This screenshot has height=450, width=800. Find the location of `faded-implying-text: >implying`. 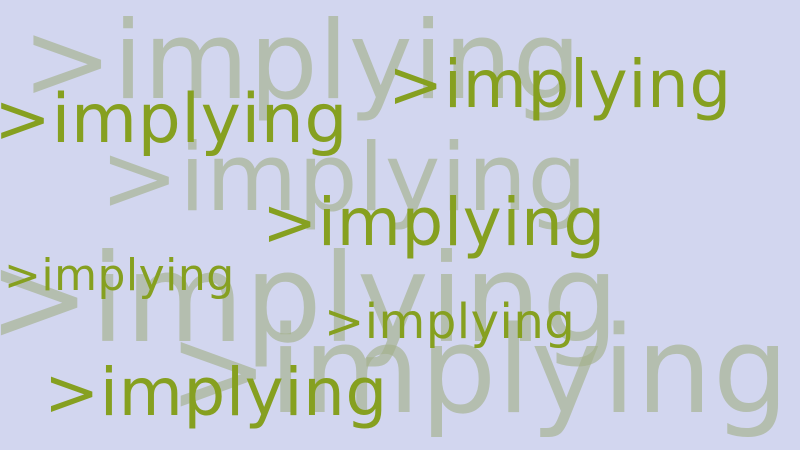

faded-implying-text: >implying is located at coordinates (344, 178).